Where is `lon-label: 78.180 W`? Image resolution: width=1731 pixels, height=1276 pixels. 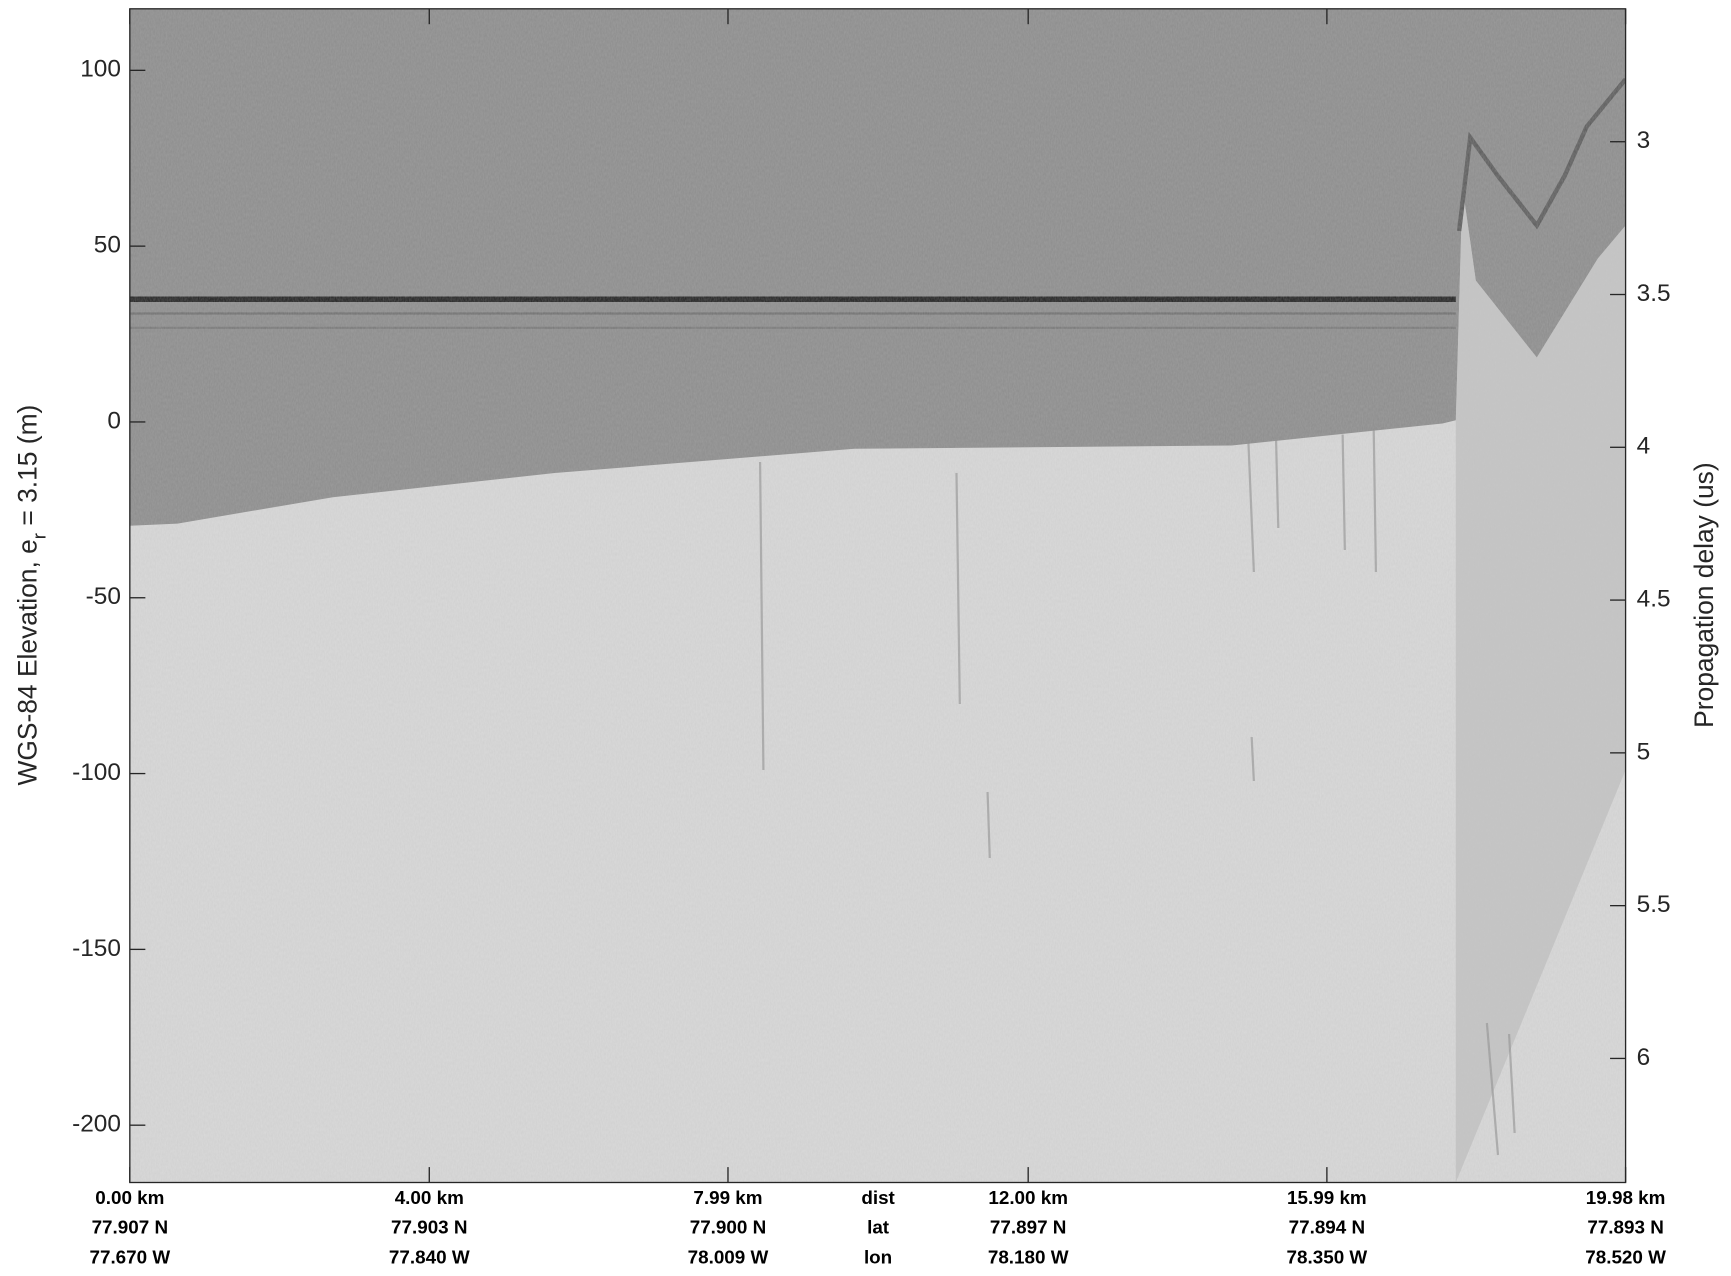
lon-label: 78.180 W is located at coordinates (1028, 1256).